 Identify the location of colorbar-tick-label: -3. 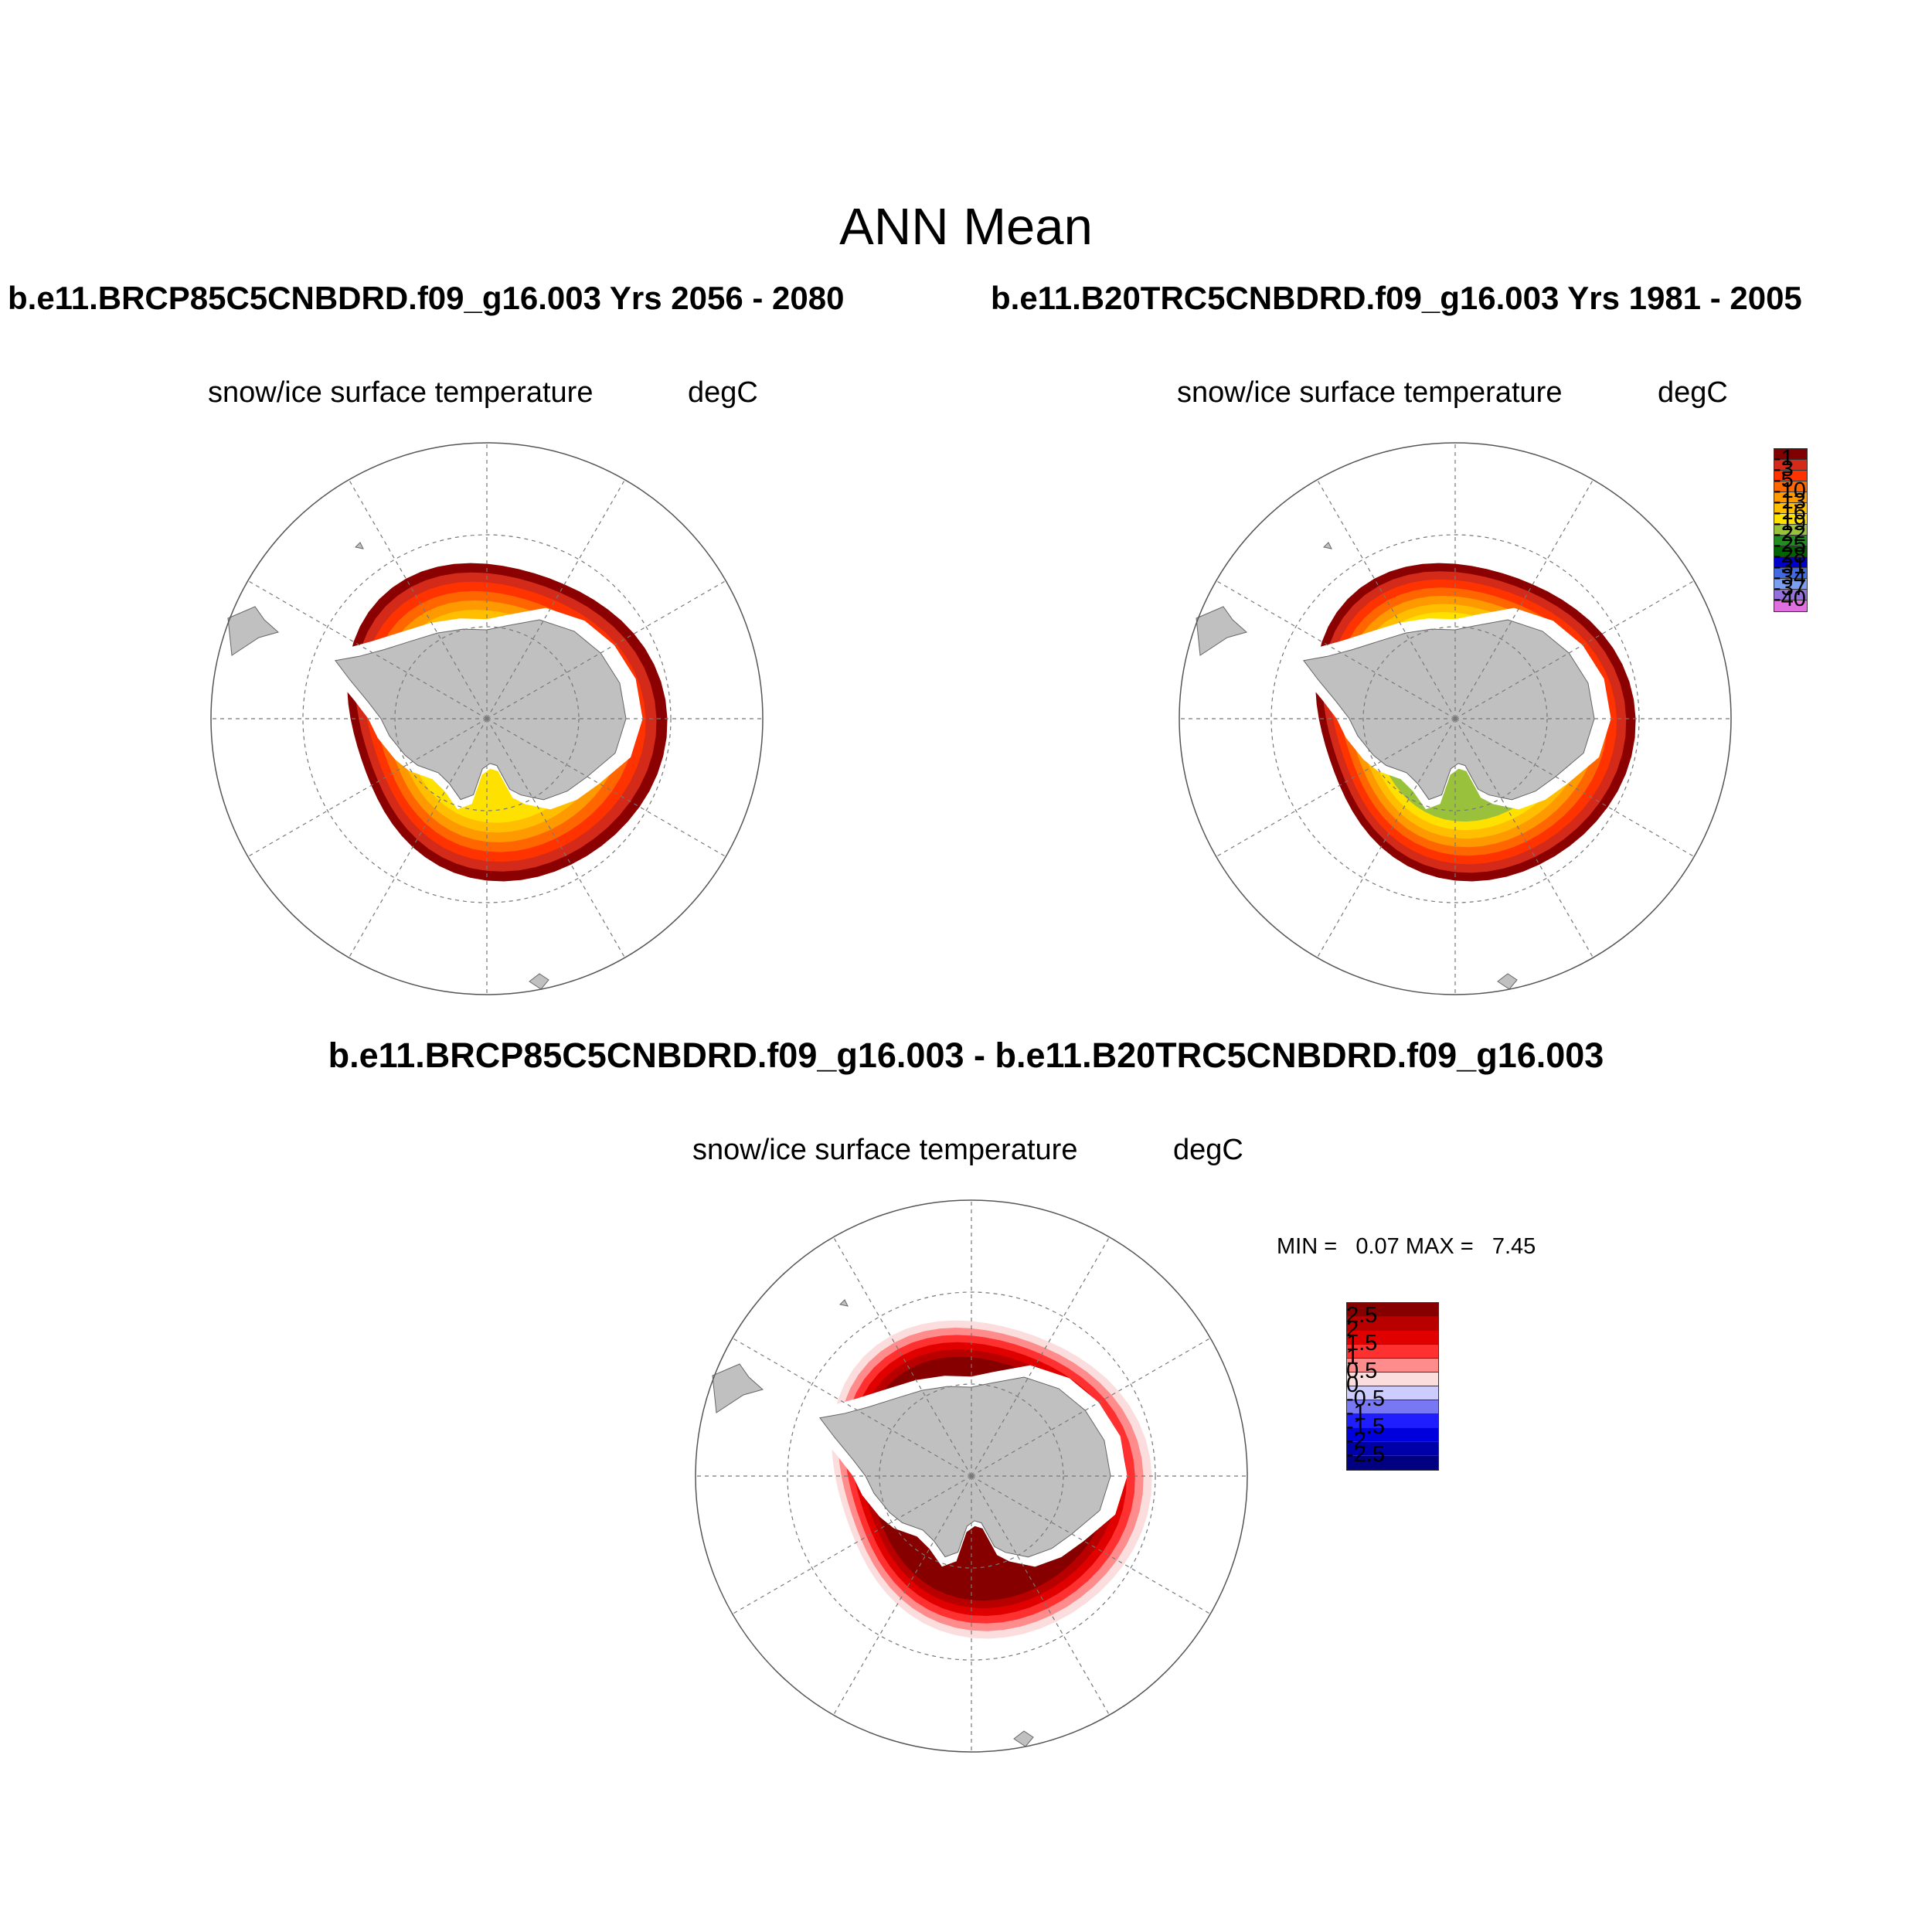
(1784, 469).